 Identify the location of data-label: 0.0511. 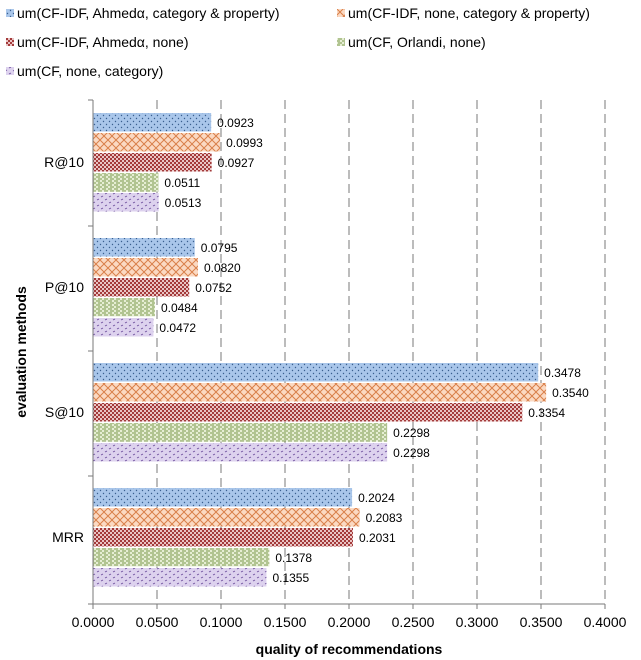
(182, 183).